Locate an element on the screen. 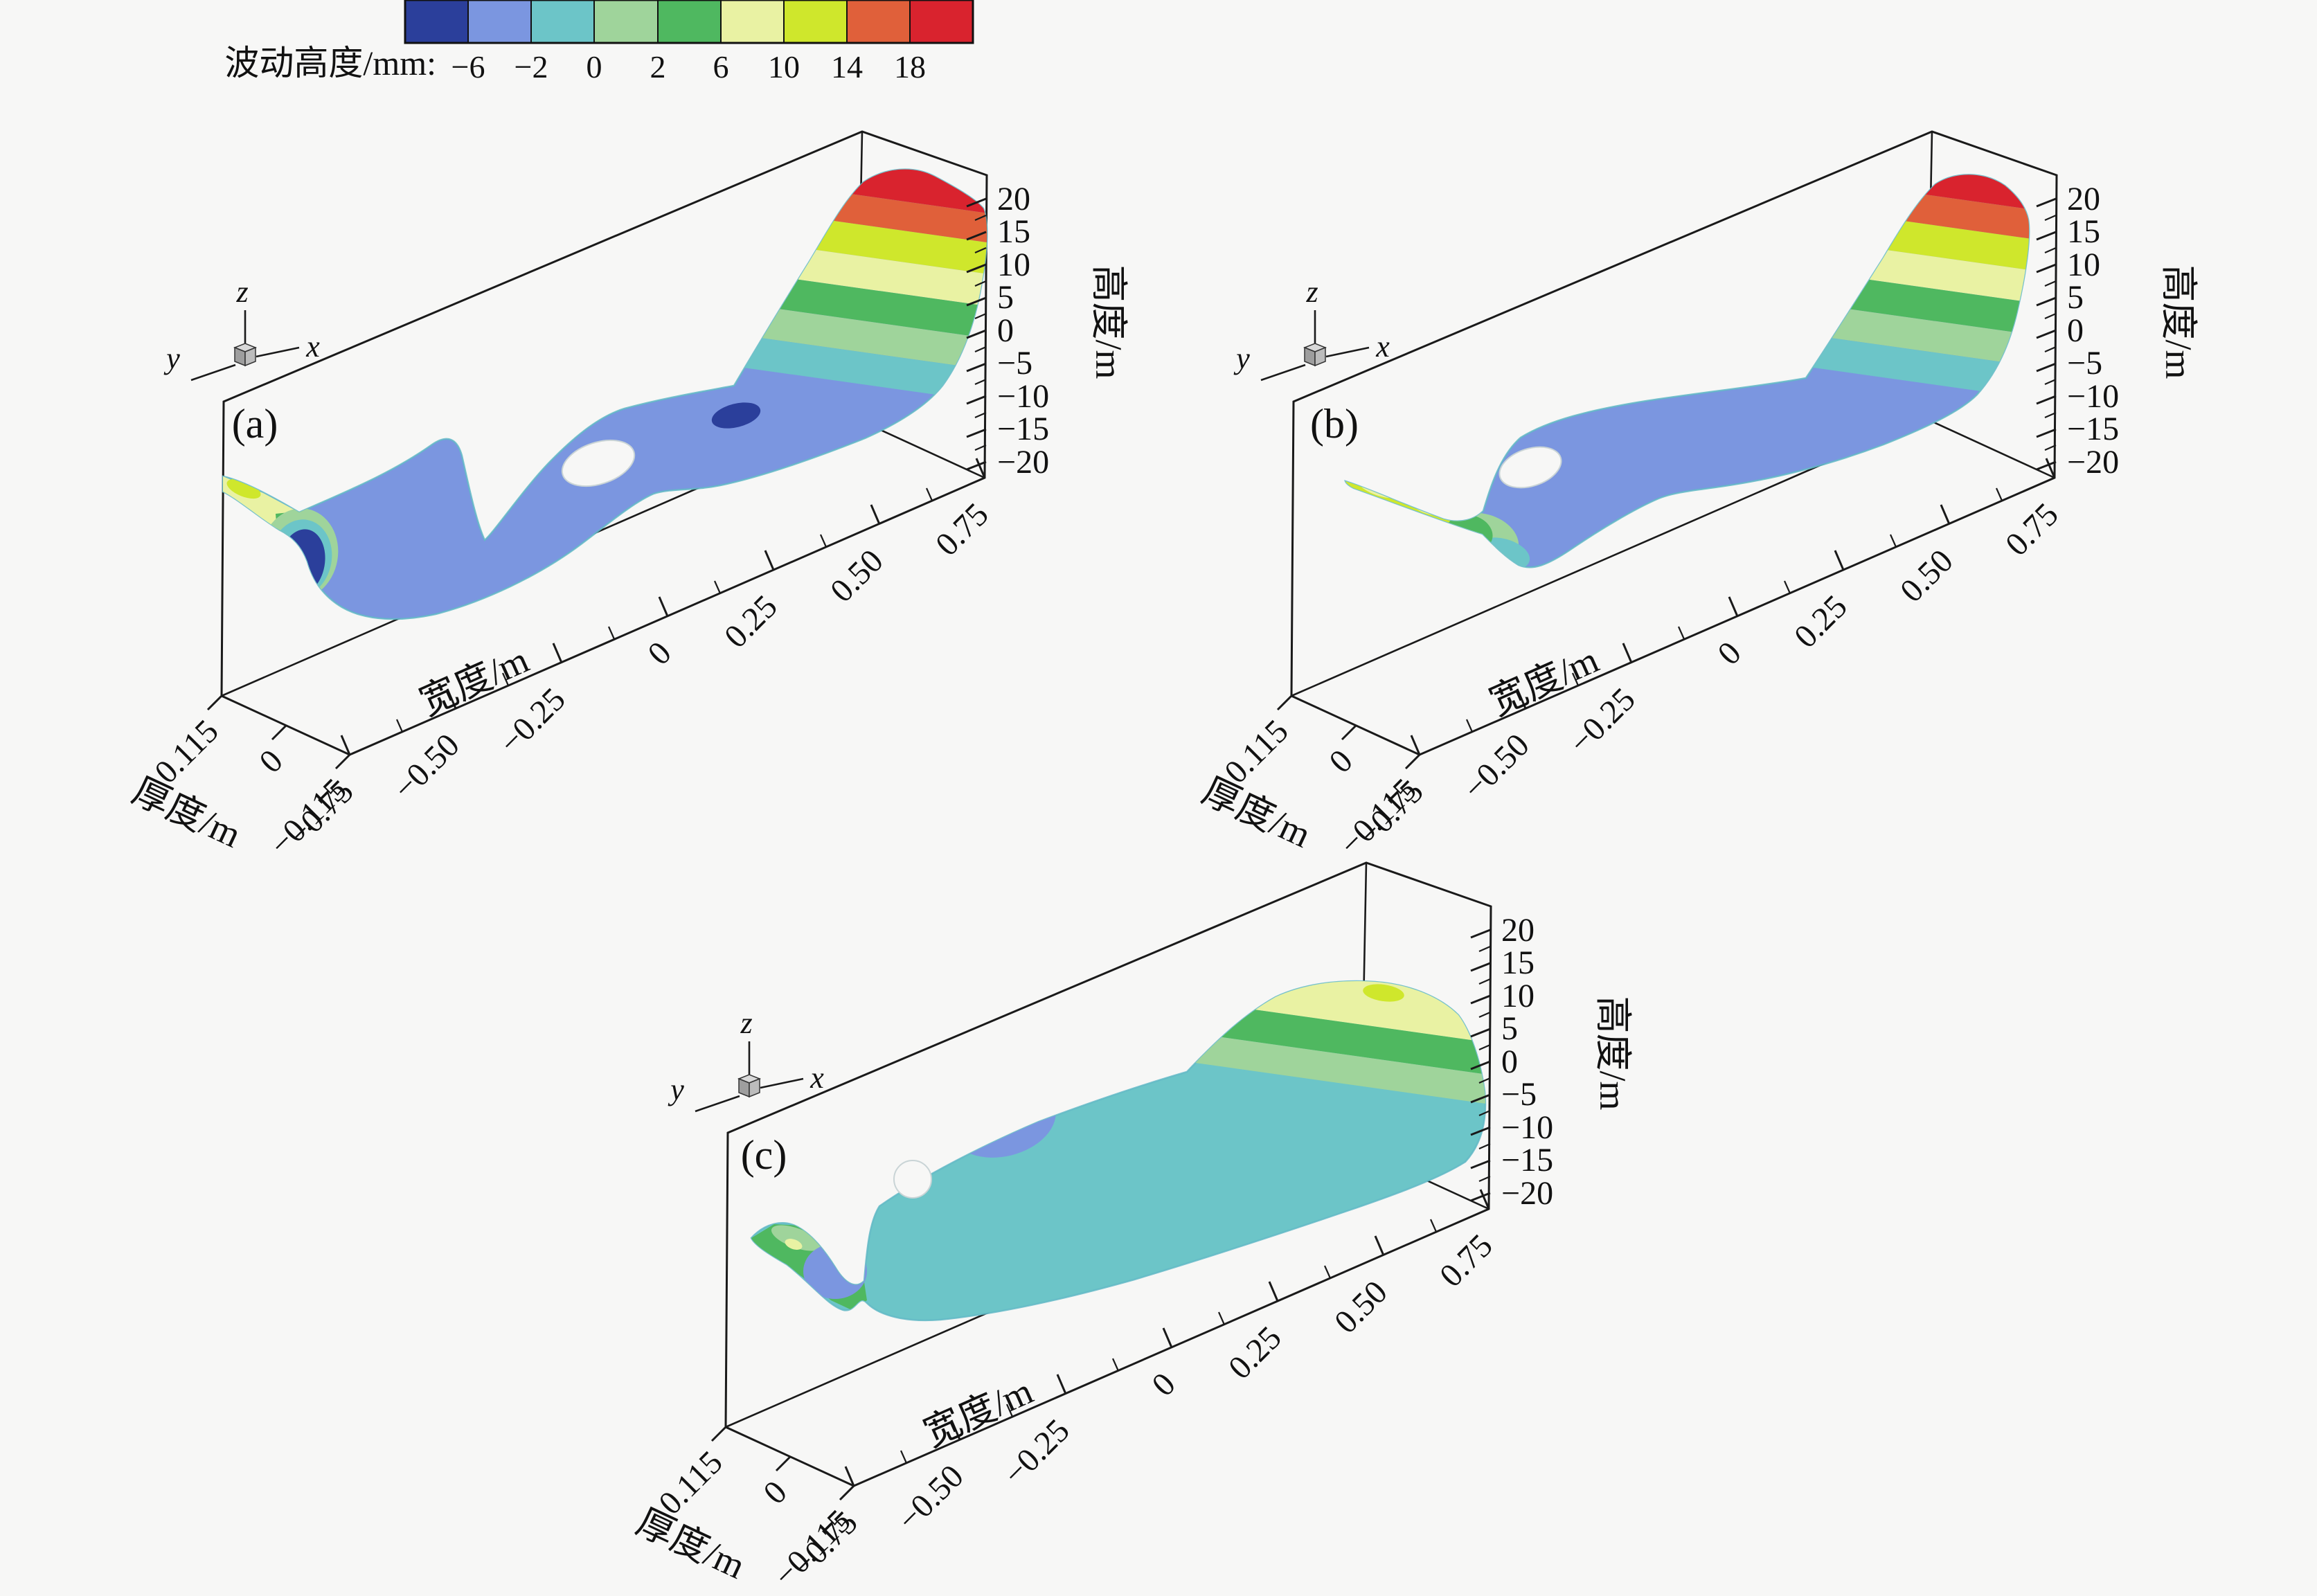  band-light-green is located at coordinates (1323, 1069).